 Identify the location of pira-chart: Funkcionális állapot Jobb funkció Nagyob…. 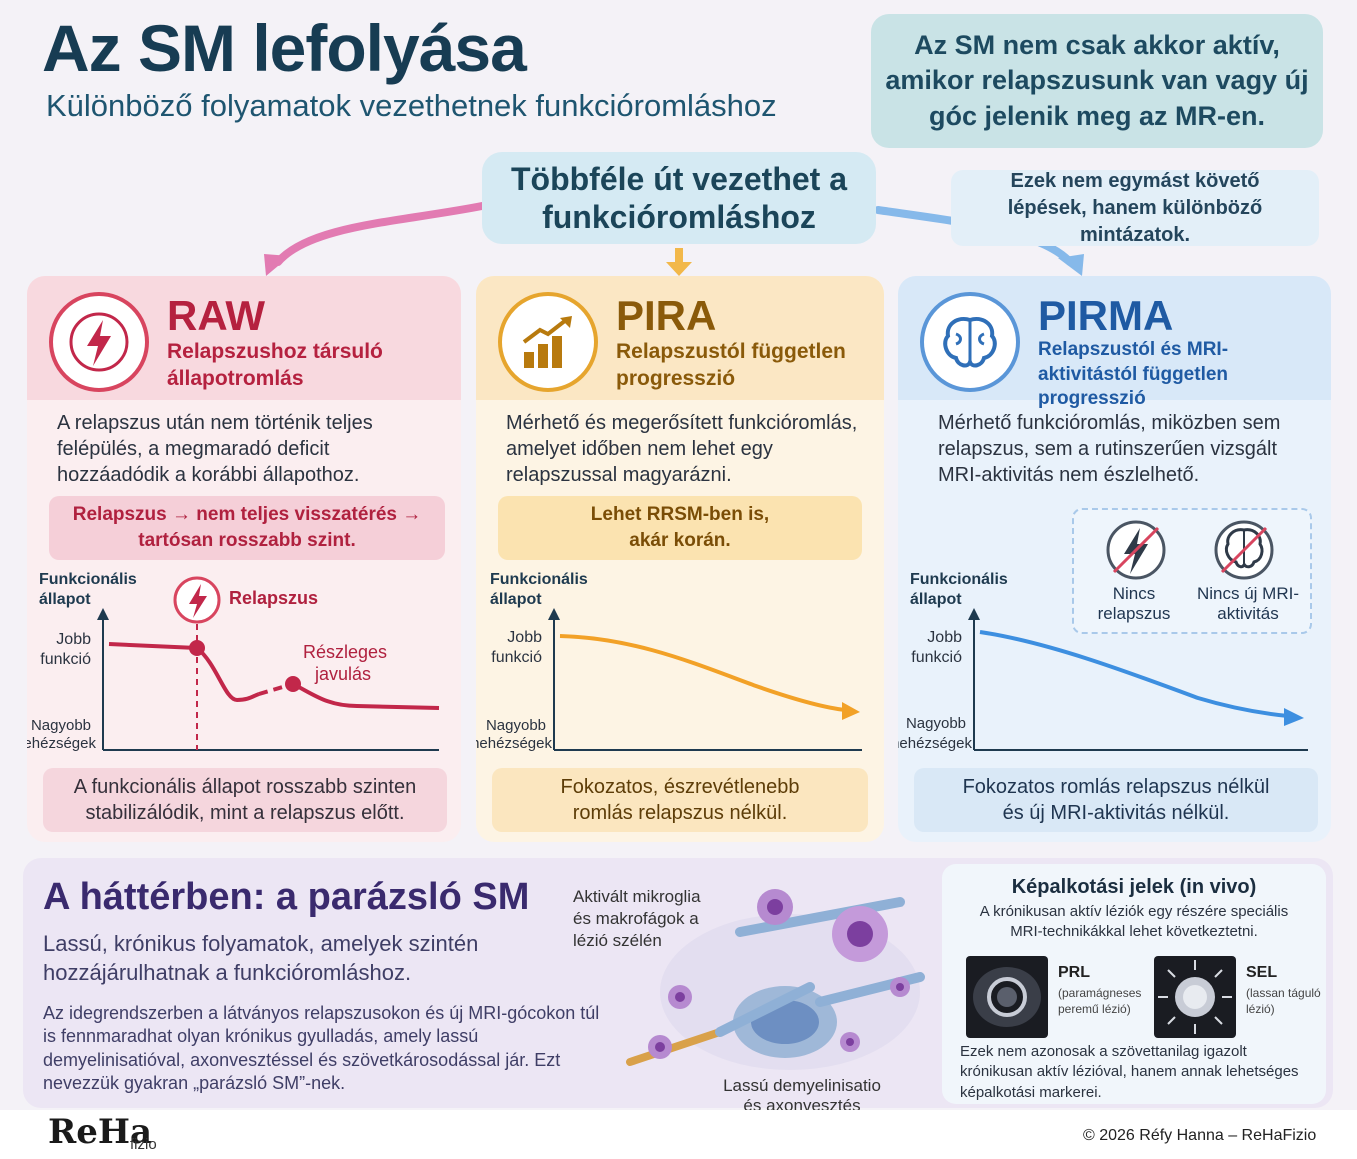
(669, 661).